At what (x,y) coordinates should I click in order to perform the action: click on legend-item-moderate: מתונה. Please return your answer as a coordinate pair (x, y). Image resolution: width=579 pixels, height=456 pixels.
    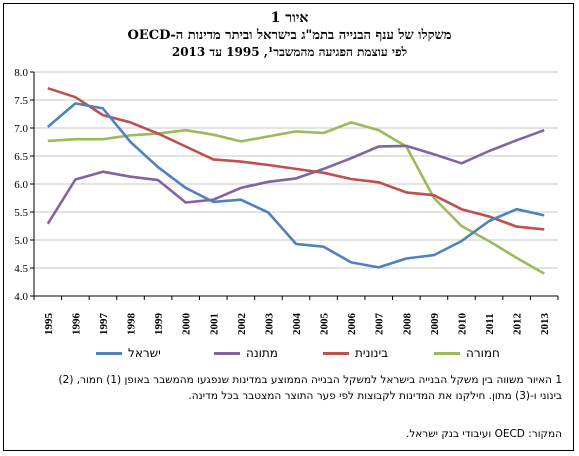
    Looking at the image, I should click on (246, 353).